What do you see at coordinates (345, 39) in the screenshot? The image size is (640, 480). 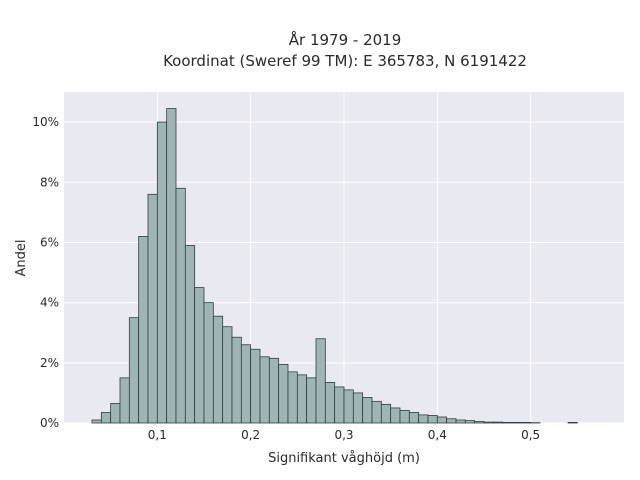 I see `chart-title: År 1979 - 2019` at bounding box center [345, 39].